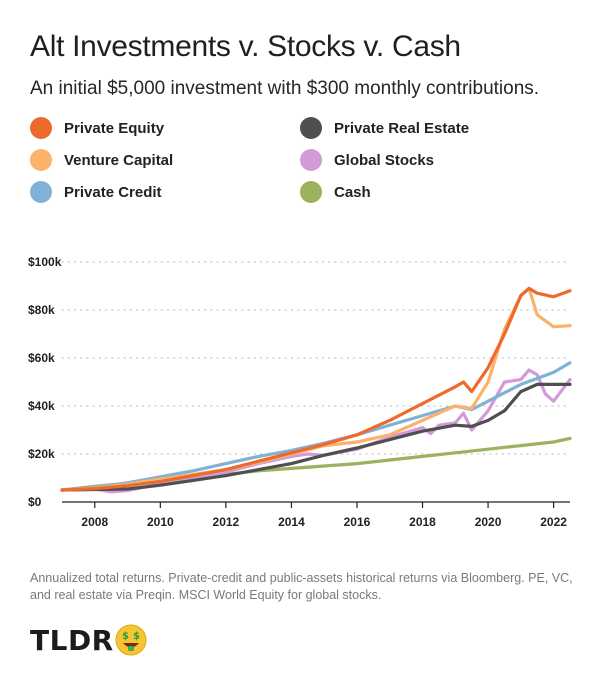  Describe the element at coordinates (402, 128) in the screenshot. I see `legend-label-private-real-estate: Private Real Estate` at that location.